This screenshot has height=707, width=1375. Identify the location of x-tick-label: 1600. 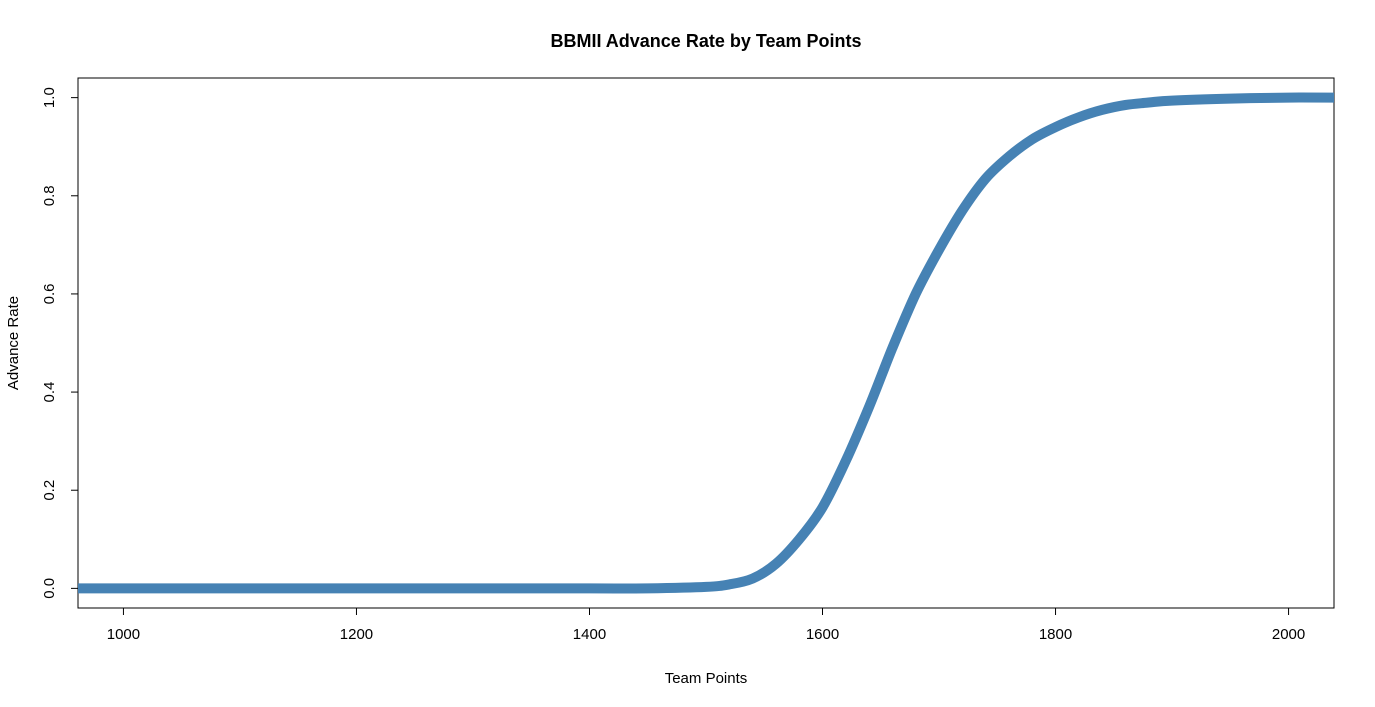
(822, 634).